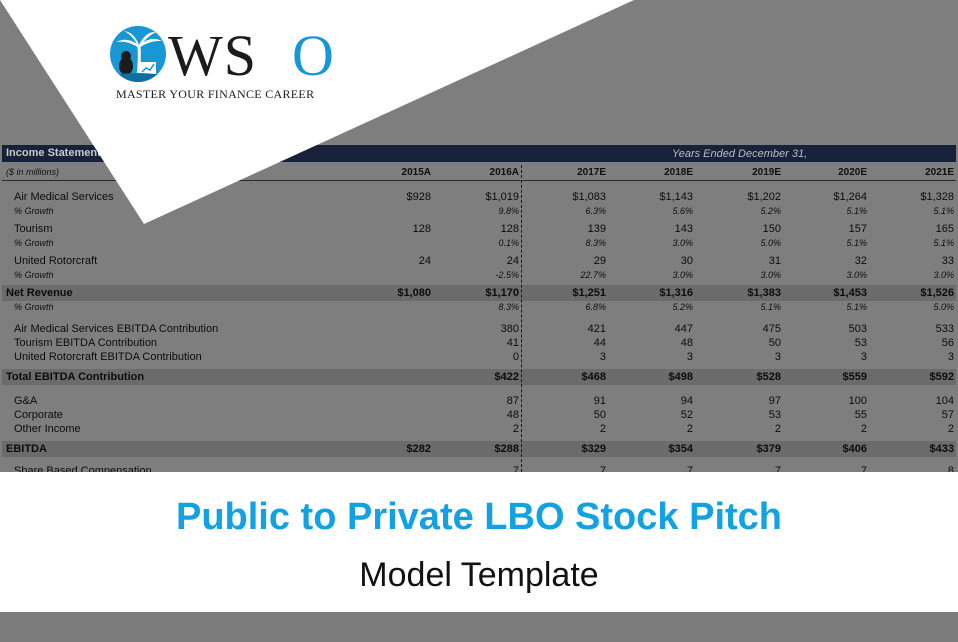  What do you see at coordinates (478, 517) in the screenshot?
I see `banner-title: Public to Private LBO Stock Pitch` at bounding box center [478, 517].